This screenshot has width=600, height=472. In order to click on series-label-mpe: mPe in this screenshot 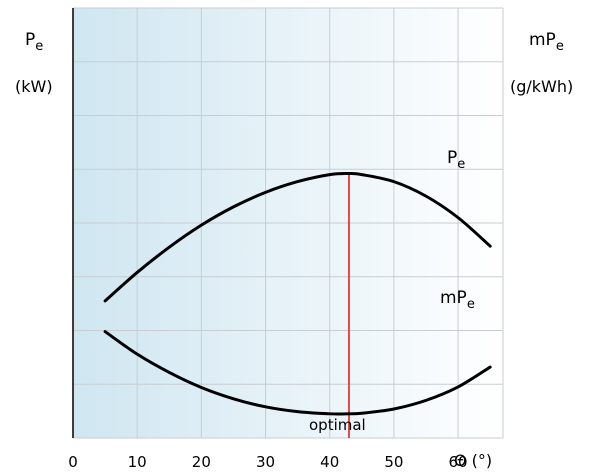, I will do `click(457, 300)`.